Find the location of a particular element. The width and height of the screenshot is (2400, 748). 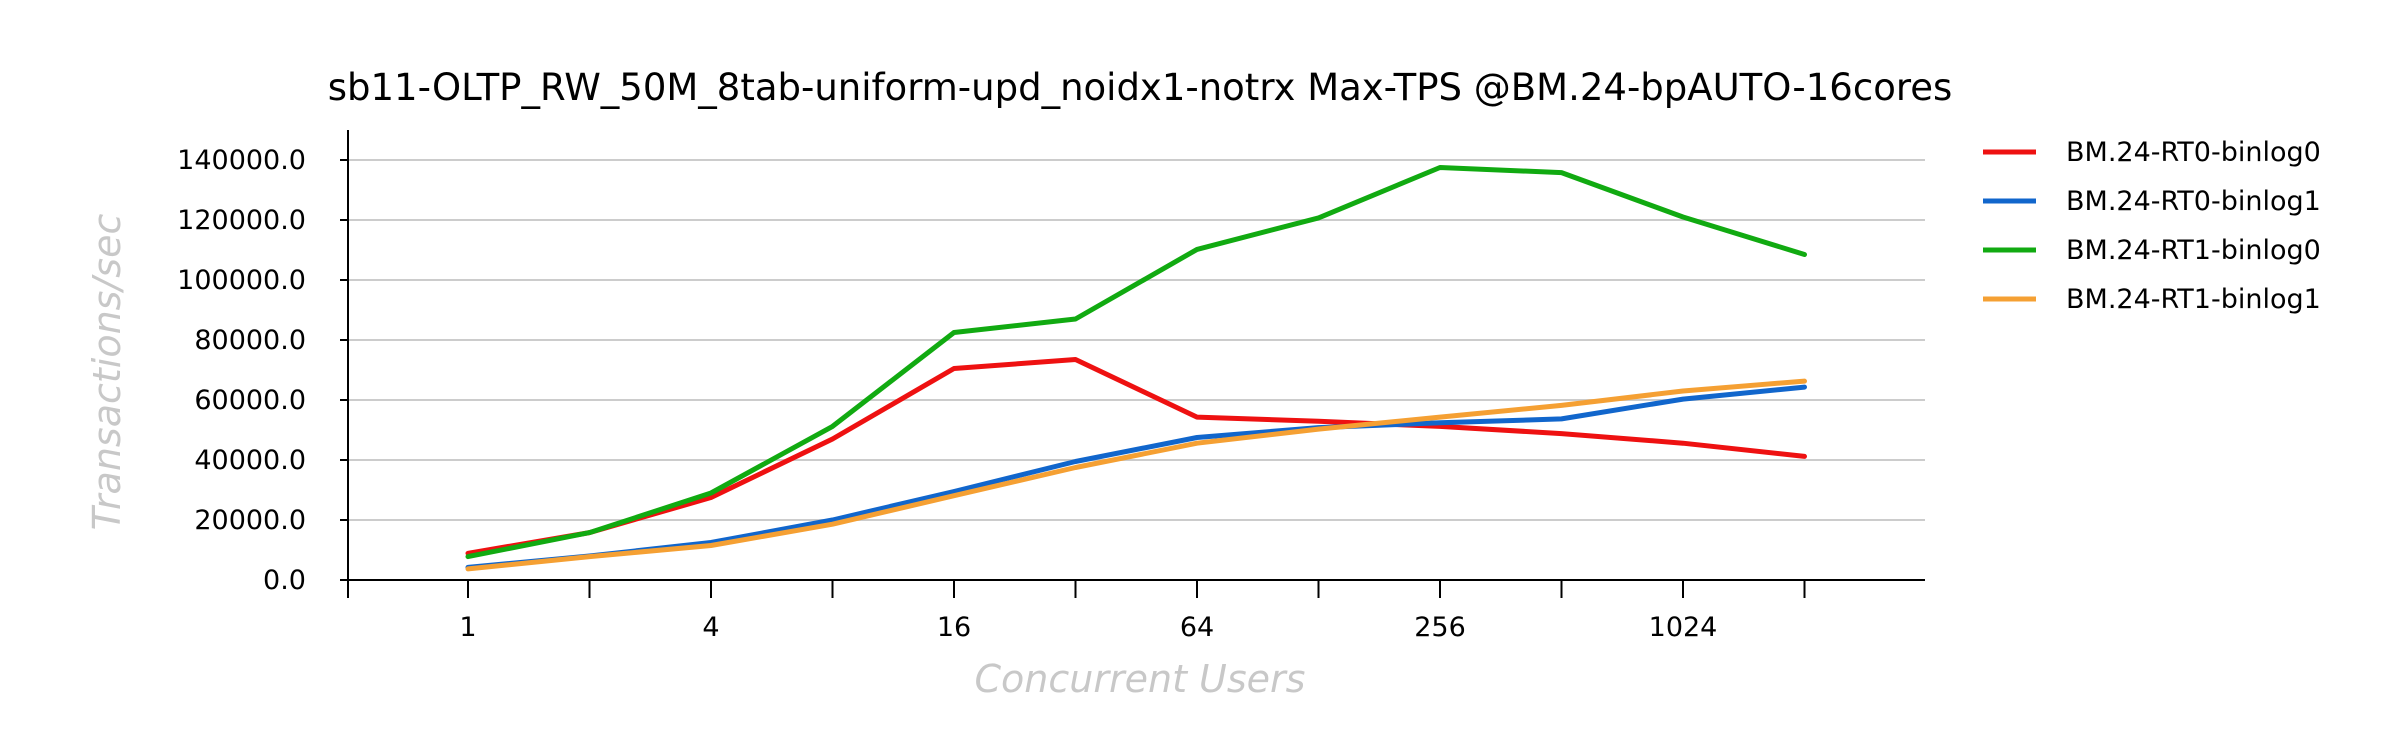

x-tick-label: 256 is located at coordinates (1440, 627).